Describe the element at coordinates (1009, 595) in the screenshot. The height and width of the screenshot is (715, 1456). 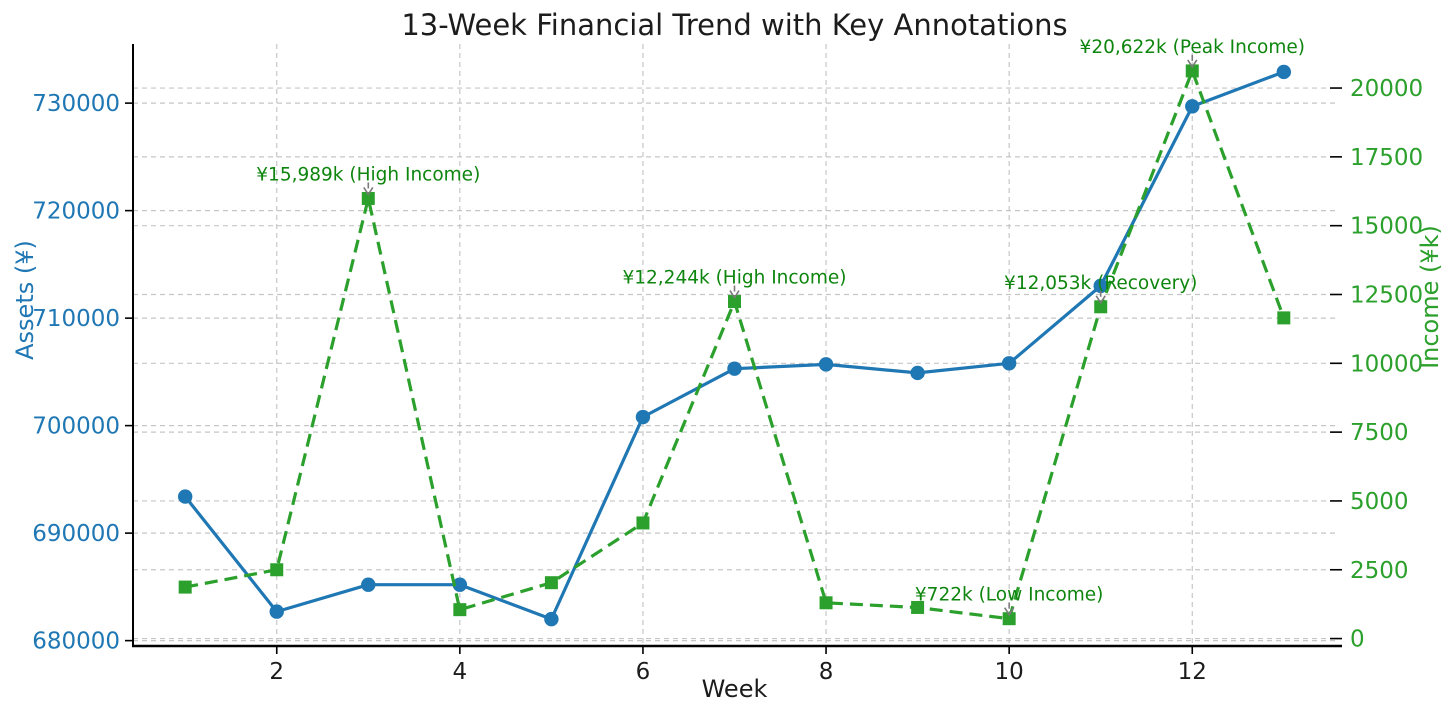
I see `annotation-label: ¥722k (Low Income)` at that location.